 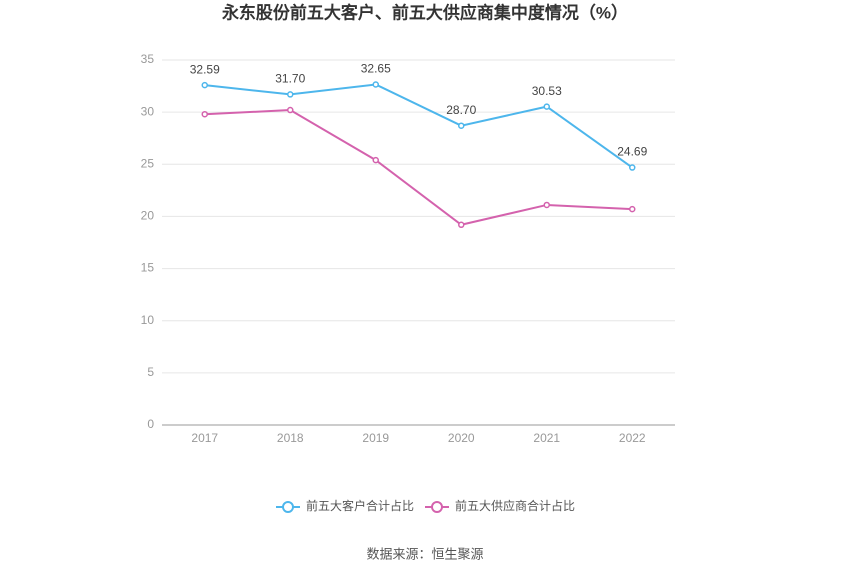 I want to click on data-label: 24.69, so click(x=632, y=152).